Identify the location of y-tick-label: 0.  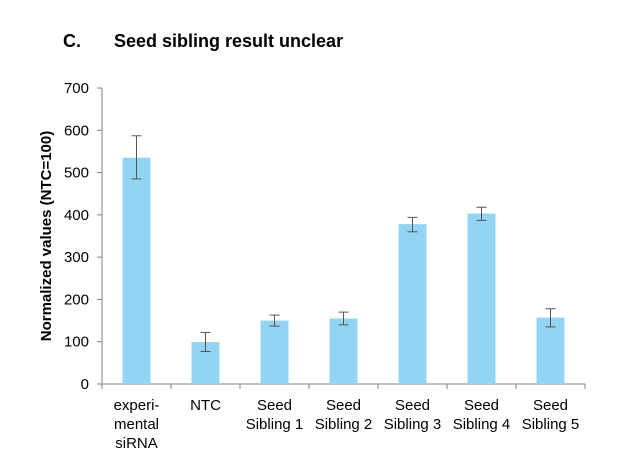
(85, 384).